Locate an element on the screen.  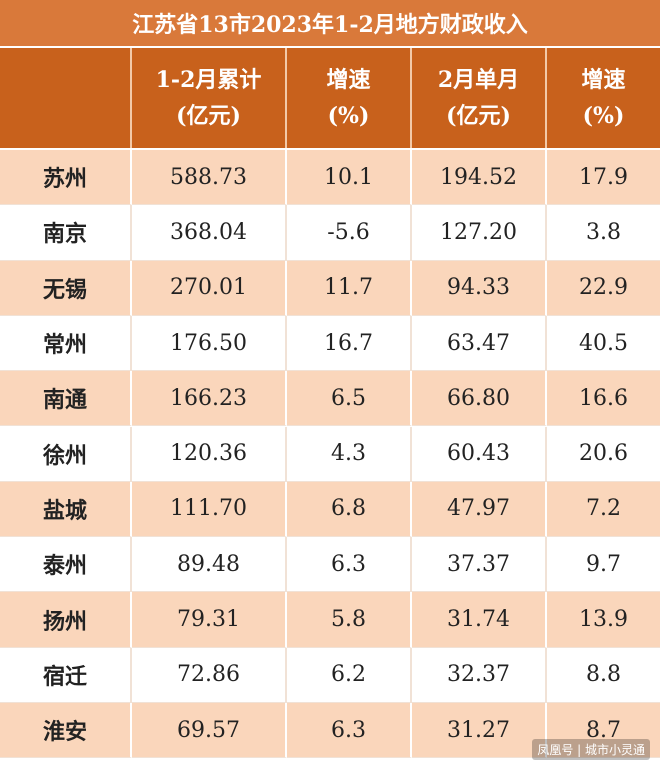
table-cell: 3.8 is located at coordinates (603, 233).